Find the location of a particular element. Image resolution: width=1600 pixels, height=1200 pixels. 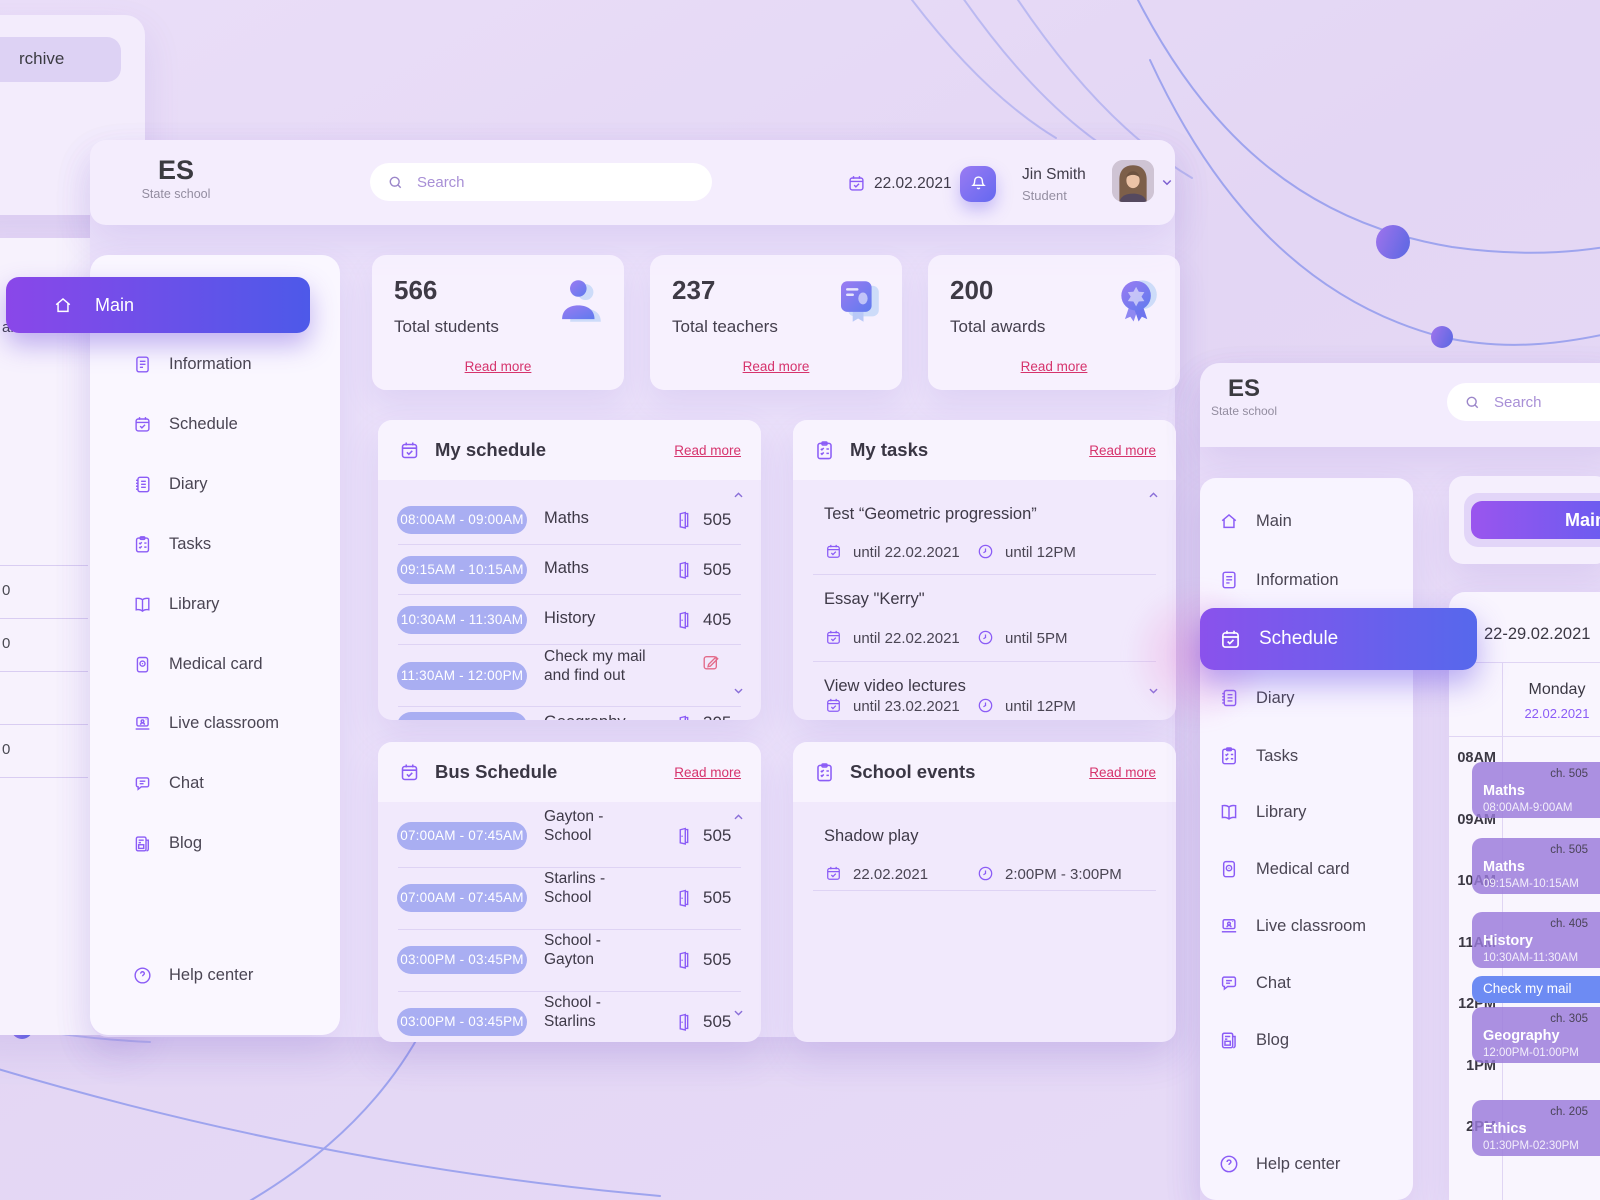

calendar-event-history: ch. 405 History 10:30AM-11:30AM is located at coordinates (1536, 940).